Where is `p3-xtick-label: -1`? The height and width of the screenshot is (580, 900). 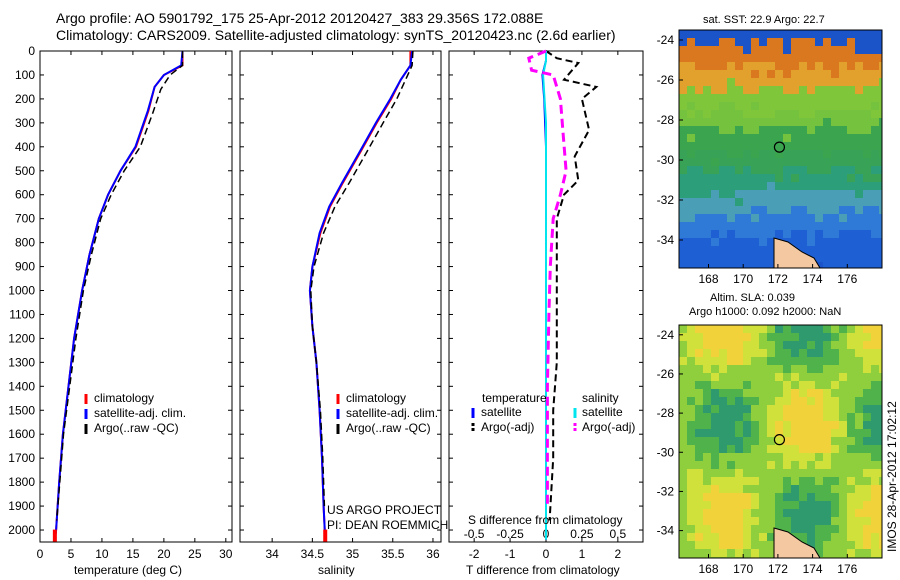 p3-xtick-label: -1 is located at coordinates (510, 554).